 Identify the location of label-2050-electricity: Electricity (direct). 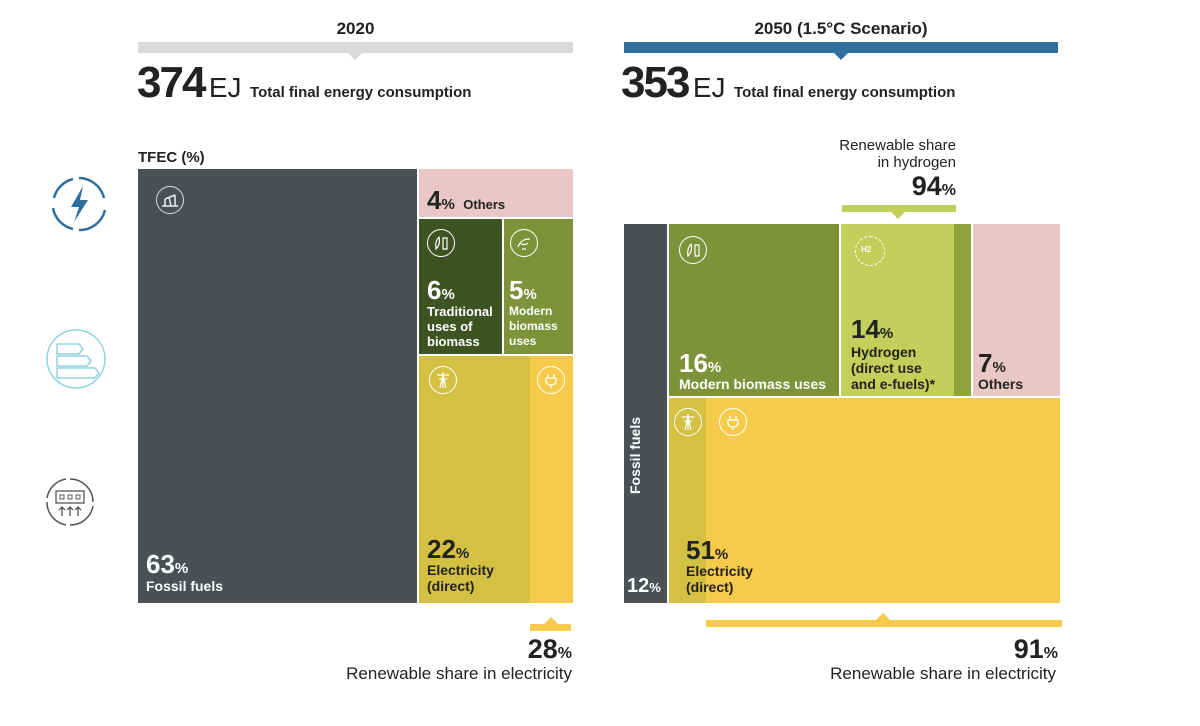
(719, 579).